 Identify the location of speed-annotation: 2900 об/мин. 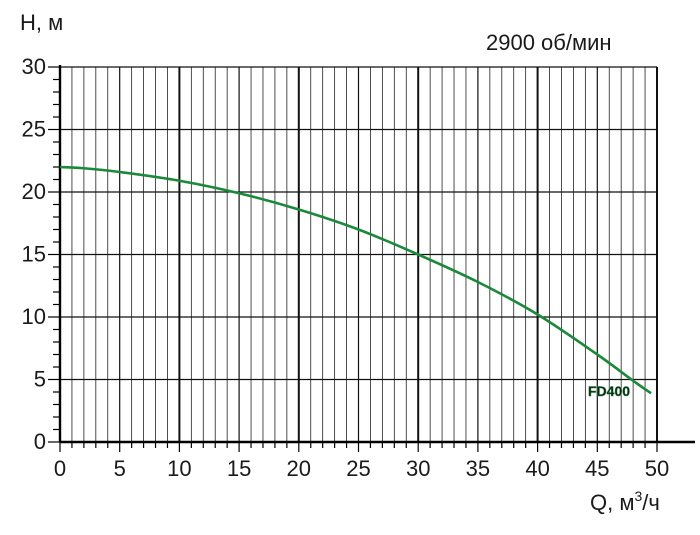
(549, 42).